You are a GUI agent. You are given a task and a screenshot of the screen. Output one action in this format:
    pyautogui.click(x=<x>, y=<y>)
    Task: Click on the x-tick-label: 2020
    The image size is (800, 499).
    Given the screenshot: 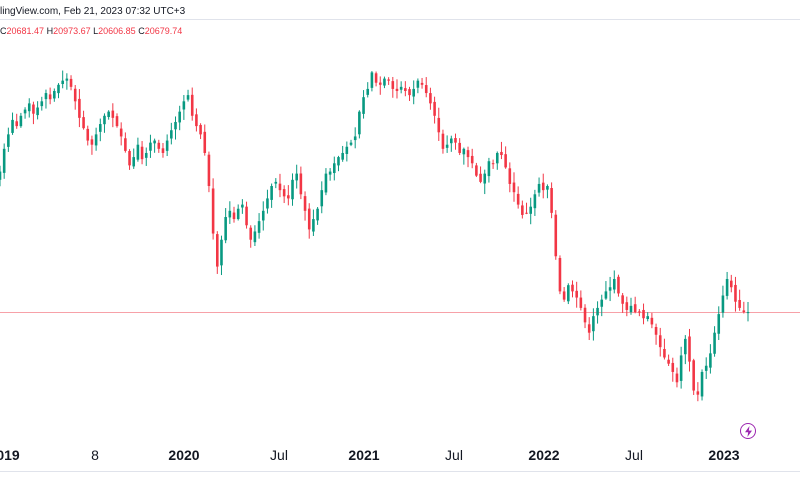 What is the action you would take?
    pyautogui.click(x=183, y=455)
    